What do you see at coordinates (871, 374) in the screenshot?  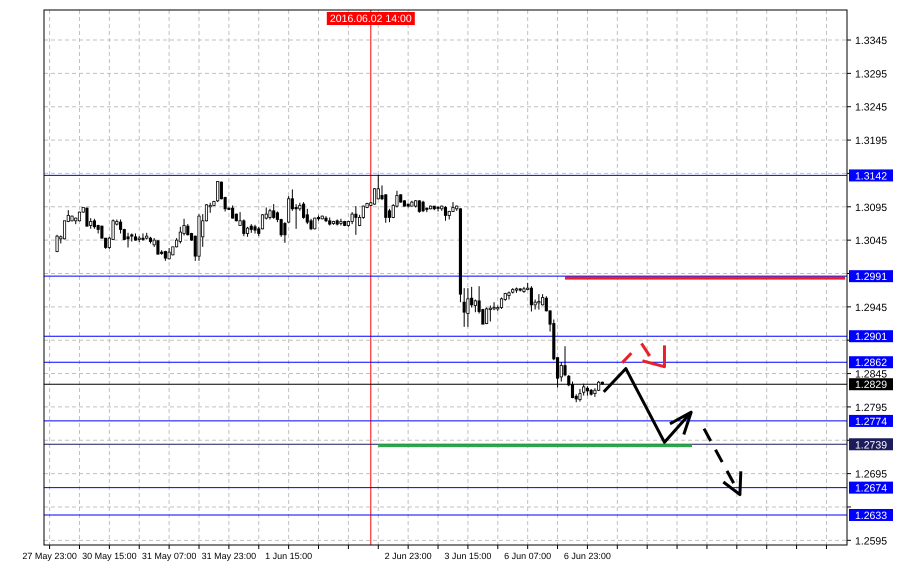 I see `y-tick-label: 1.2845` at bounding box center [871, 374].